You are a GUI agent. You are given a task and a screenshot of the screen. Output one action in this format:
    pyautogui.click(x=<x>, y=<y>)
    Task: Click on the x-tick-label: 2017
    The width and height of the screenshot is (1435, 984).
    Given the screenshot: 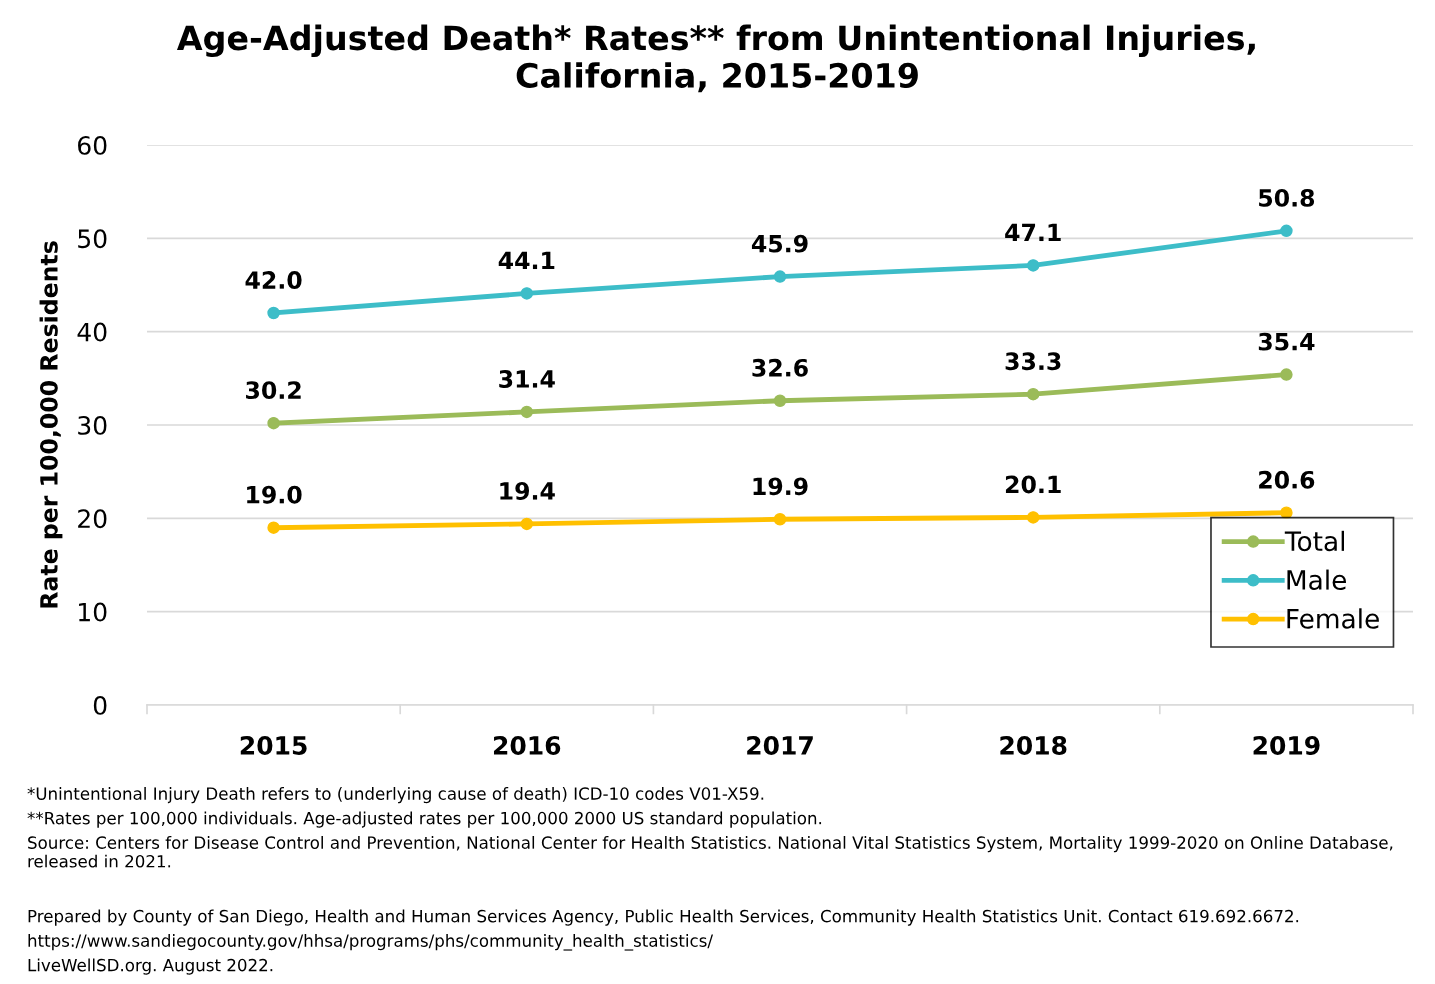 What is the action you would take?
    pyautogui.click(x=780, y=745)
    